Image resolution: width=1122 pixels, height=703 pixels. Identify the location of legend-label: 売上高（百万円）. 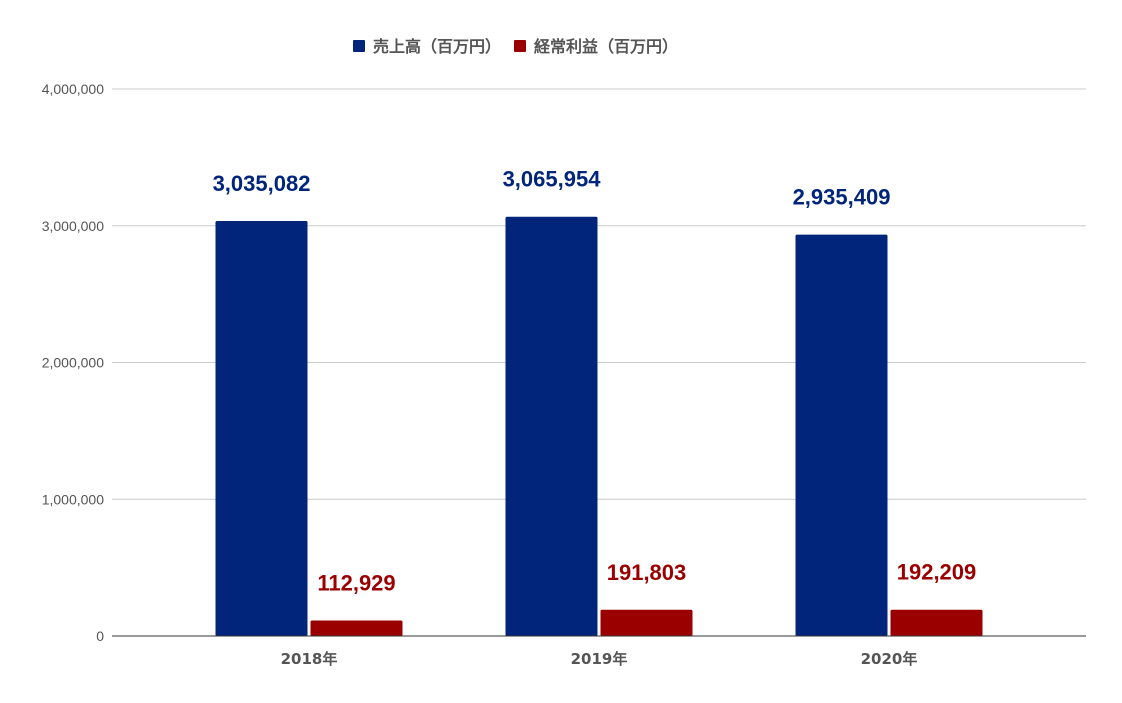
(437, 46).